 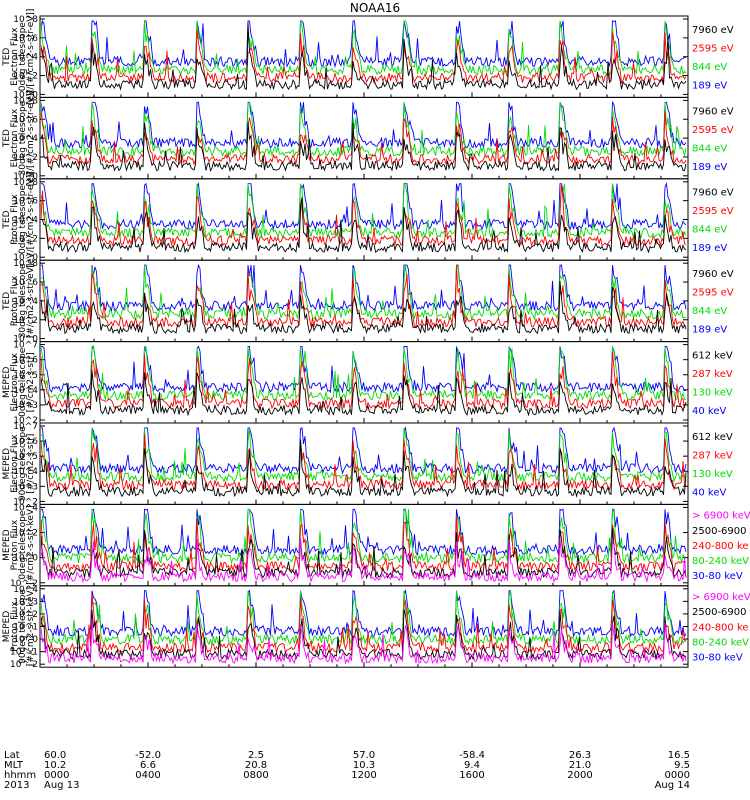 What do you see at coordinates (712, 355) in the screenshot?
I see `legend-entry: 612 keV` at bounding box center [712, 355].